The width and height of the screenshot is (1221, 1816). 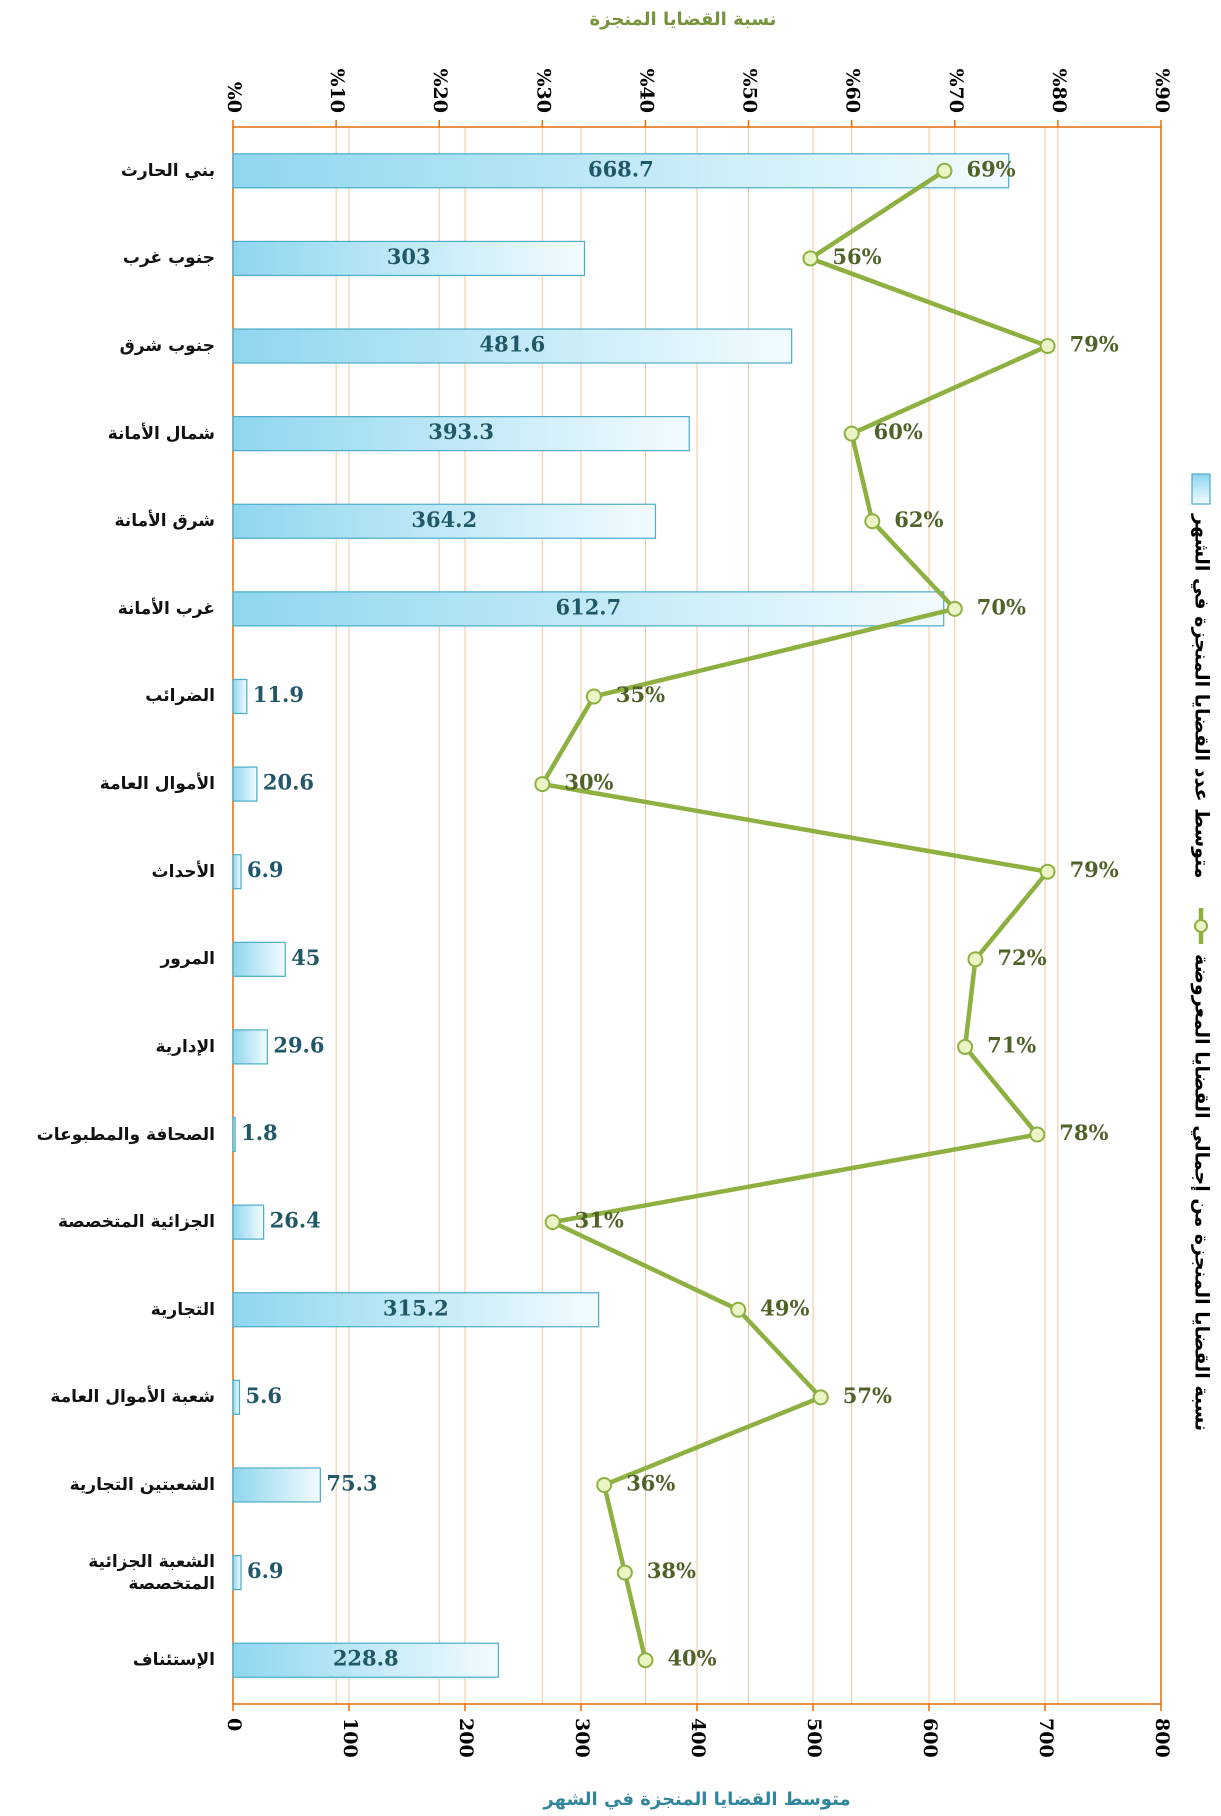 I want to click on bar-value-label: 303, so click(x=409, y=256).